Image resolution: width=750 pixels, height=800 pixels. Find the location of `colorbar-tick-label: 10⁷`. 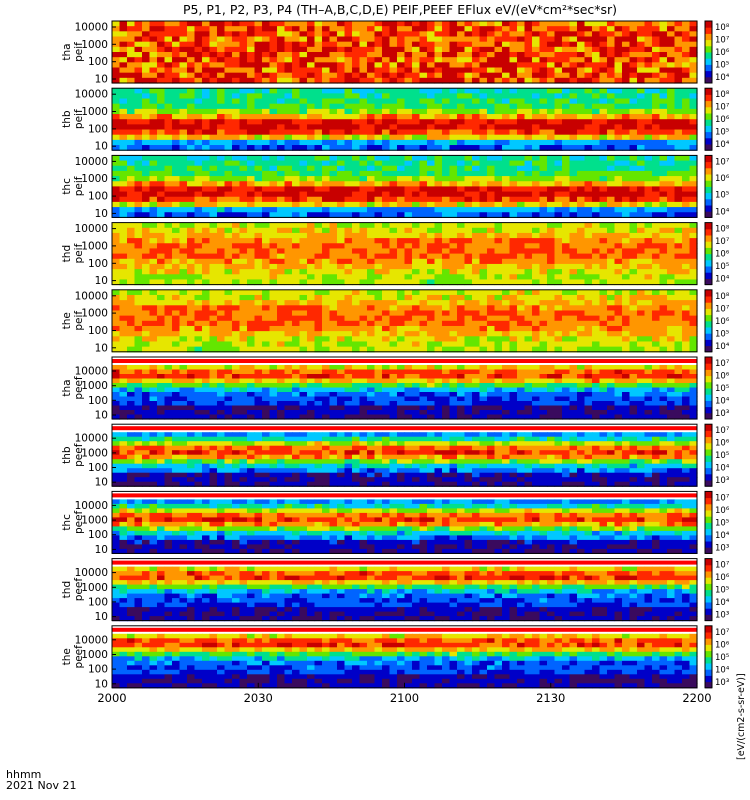

colorbar-tick-label: 10⁷ is located at coordinates (722, 309).